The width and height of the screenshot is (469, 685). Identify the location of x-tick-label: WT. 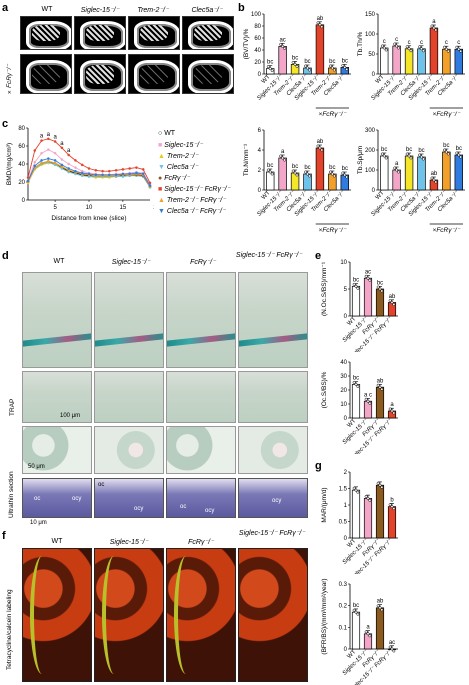
(352, 423).